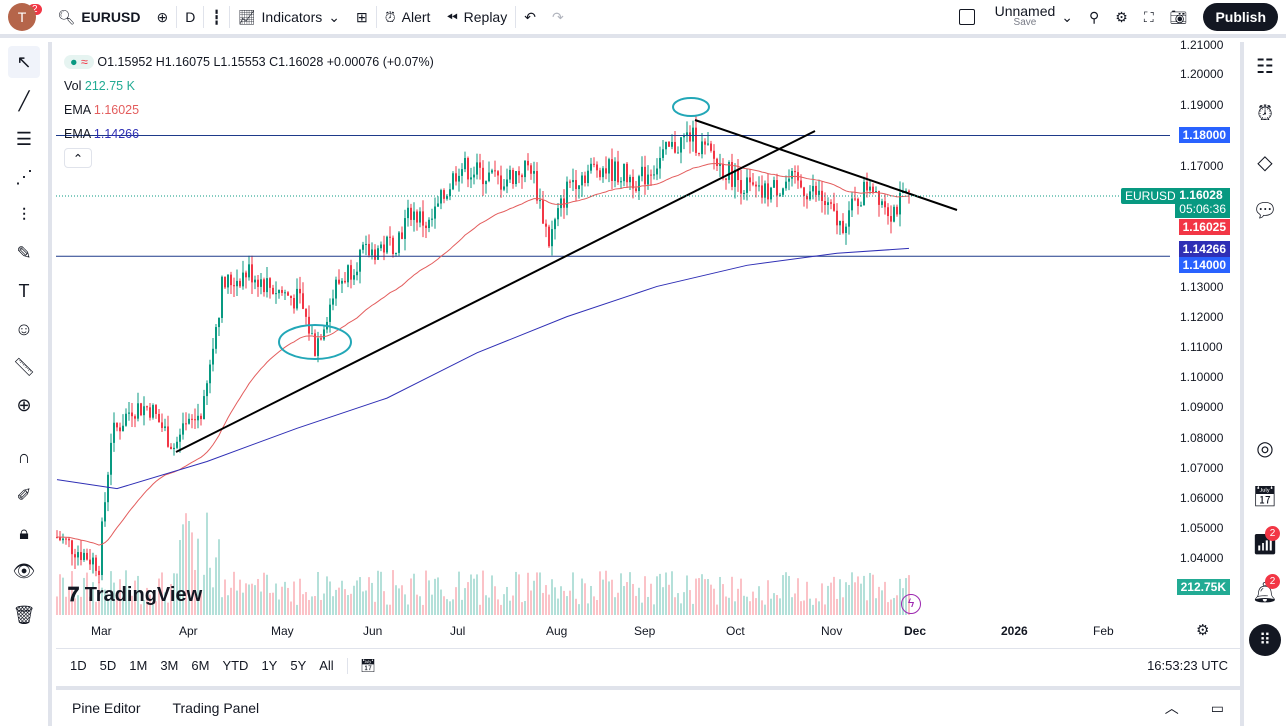 This screenshot has height=726, width=1286. Describe the element at coordinates (24, 328) in the screenshot. I see `emoji-icon: ☺` at that location.